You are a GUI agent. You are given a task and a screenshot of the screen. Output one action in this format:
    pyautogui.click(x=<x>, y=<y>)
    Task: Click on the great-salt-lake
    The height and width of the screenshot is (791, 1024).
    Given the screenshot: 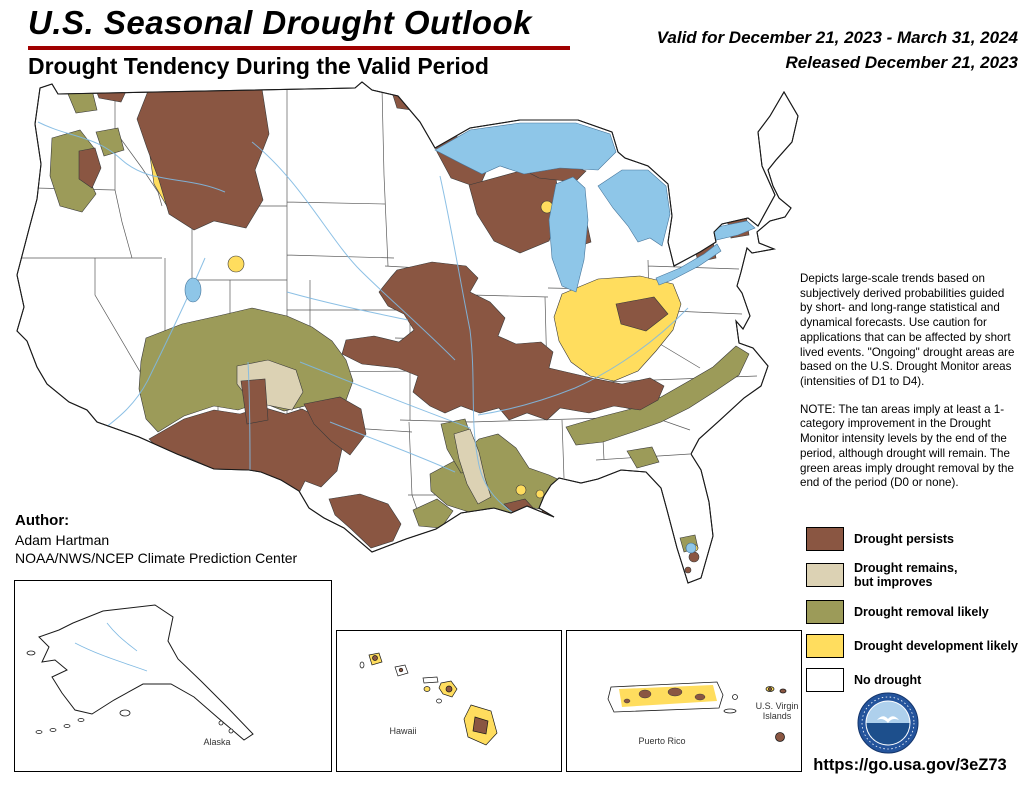 What is the action you would take?
    pyautogui.click(x=193, y=290)
    